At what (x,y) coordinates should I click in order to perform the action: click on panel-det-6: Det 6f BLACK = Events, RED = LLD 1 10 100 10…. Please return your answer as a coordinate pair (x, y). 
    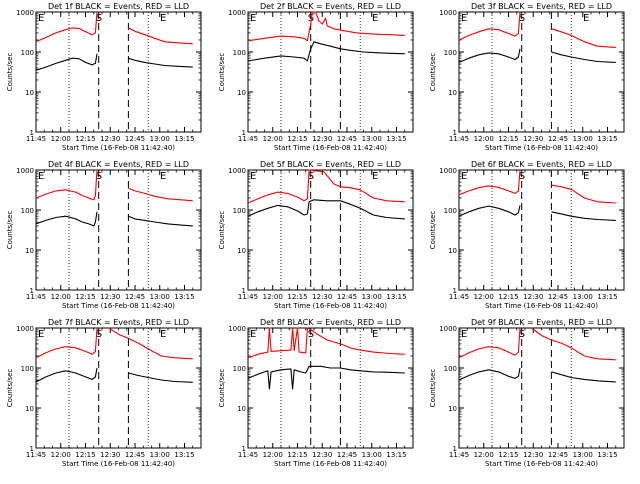
    Looking at the image, I should click on (527, 235).